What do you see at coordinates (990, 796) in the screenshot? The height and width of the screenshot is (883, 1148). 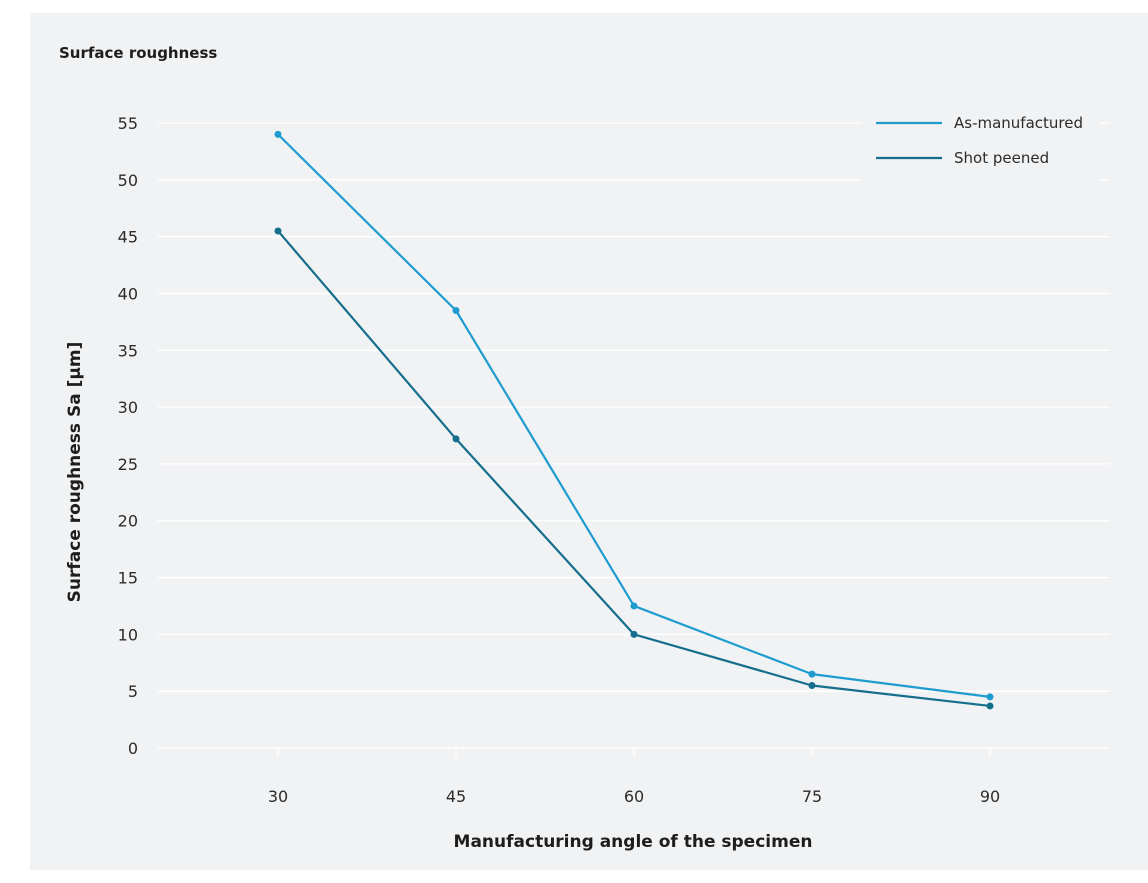 I see `x-tick-label: 90` at bounding box center [990, 796].